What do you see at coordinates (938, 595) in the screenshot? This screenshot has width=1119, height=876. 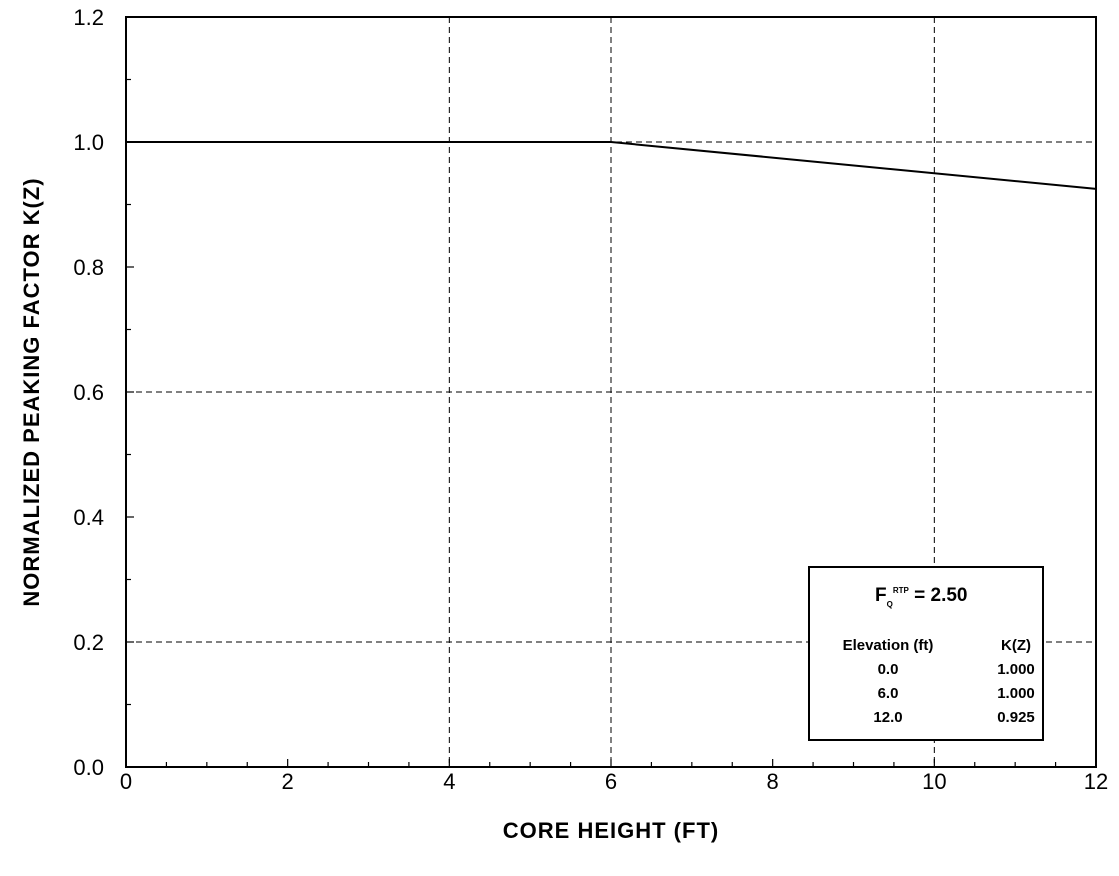 I see `inset-title-value: = 2.50` at bounding box center [938, 595].